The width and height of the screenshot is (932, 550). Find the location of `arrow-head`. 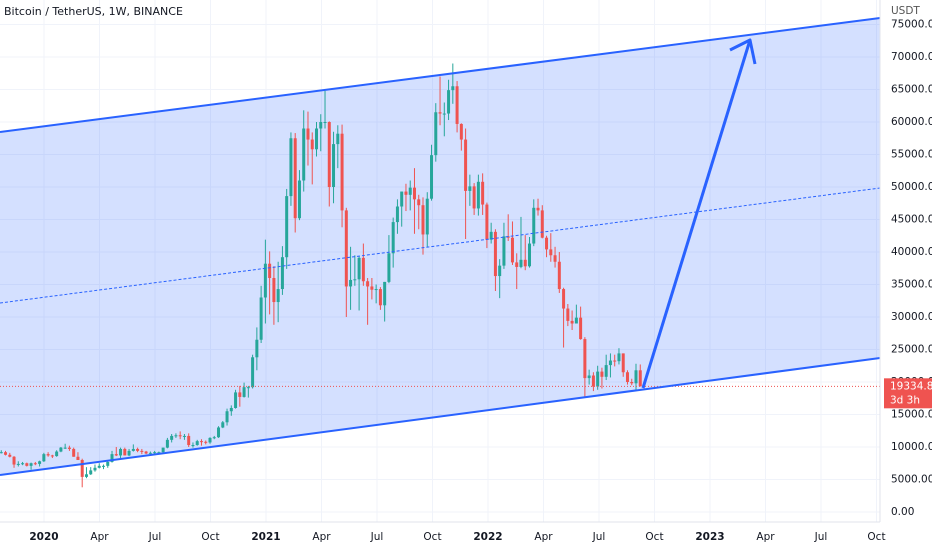

arrow-head is located at coordinates (743, 51).